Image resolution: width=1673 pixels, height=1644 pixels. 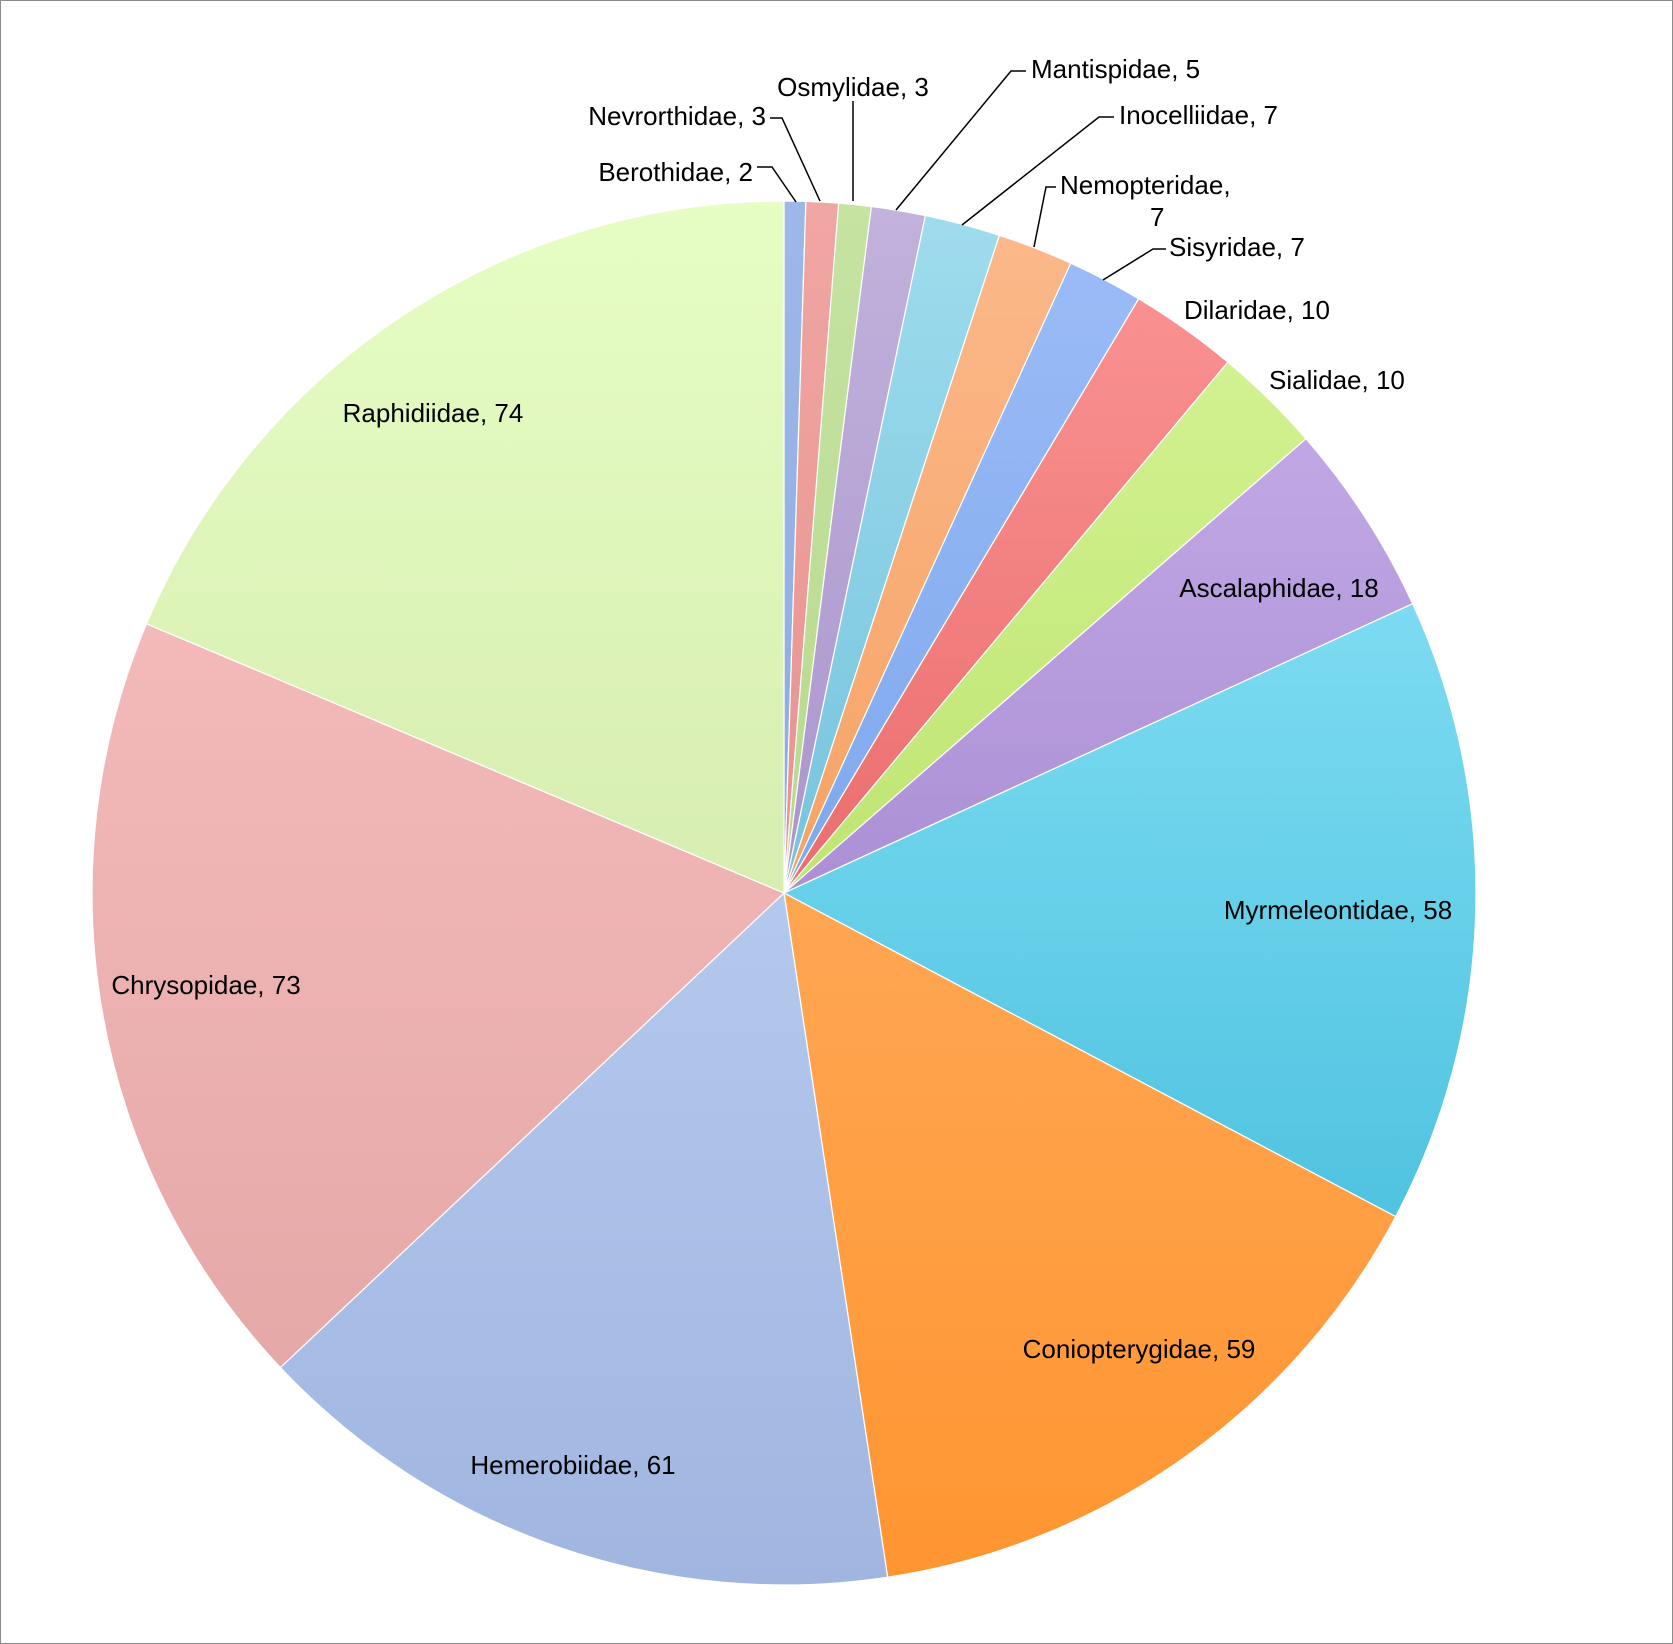 I want to click on data-label-sisyridae: Sisyridae, 7, so click(x=1237, y=247).